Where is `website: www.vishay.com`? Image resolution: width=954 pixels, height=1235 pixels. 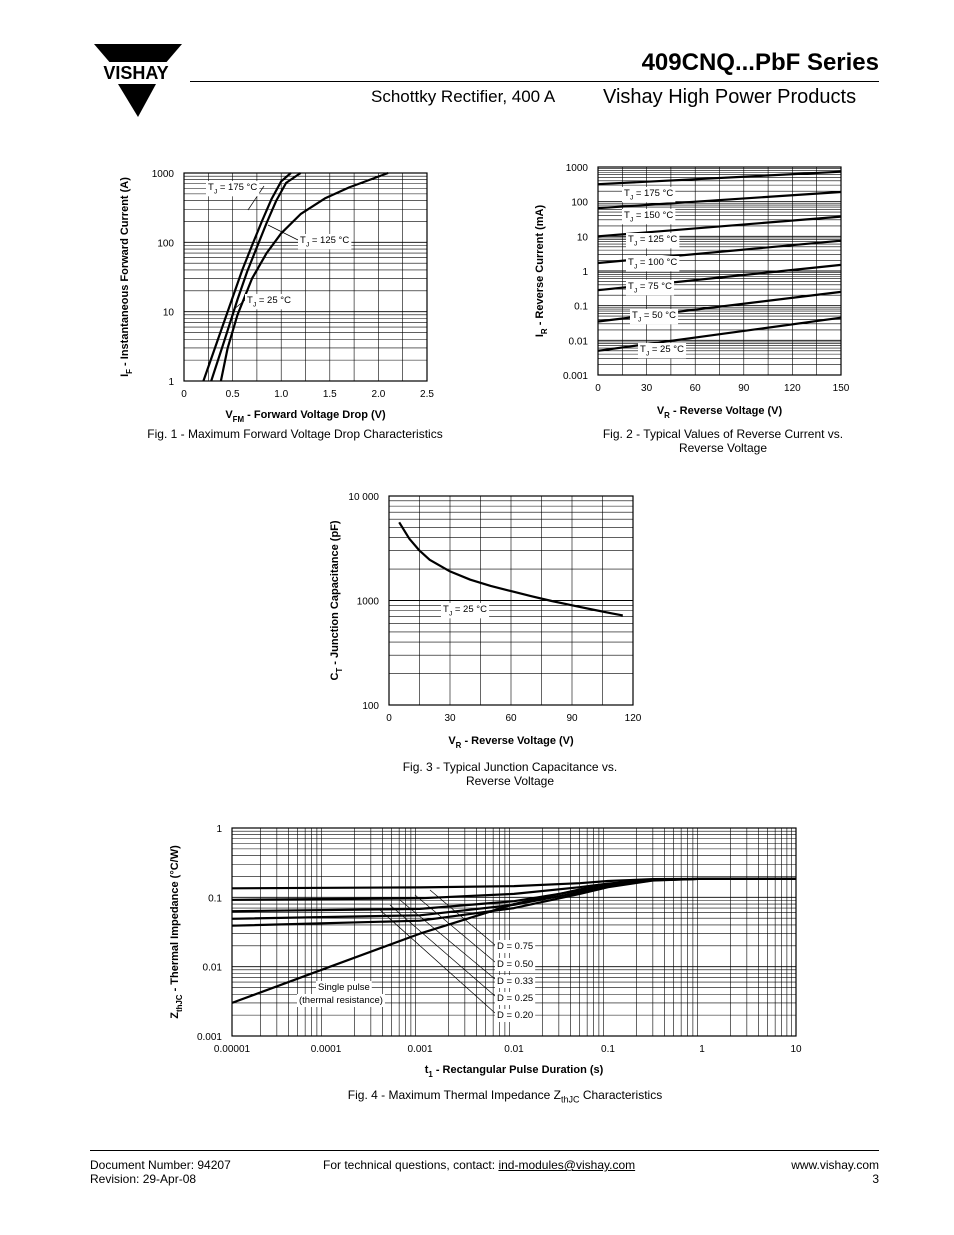 website: www.vishay.com is located at coordinates (835, 1165).